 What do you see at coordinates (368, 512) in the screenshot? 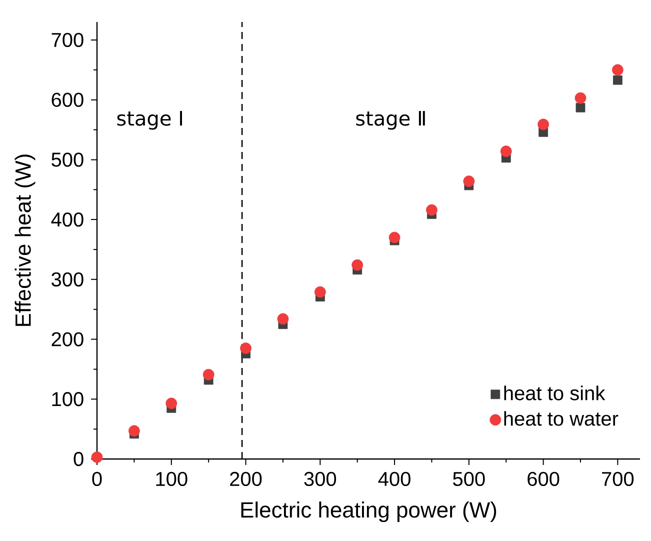
I see `x-axis-title: Electric heating power (W)` at bounding box center [368, 512].